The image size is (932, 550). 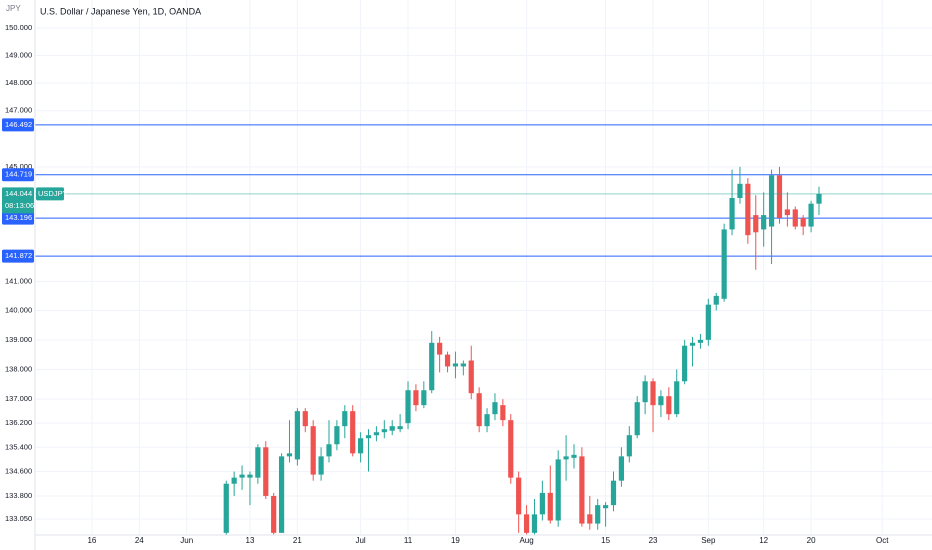 What do you see at coordinates (18, 471) in the screenshot?
I see `y-tick-label: 134.600` at bounding box center [18, 471].